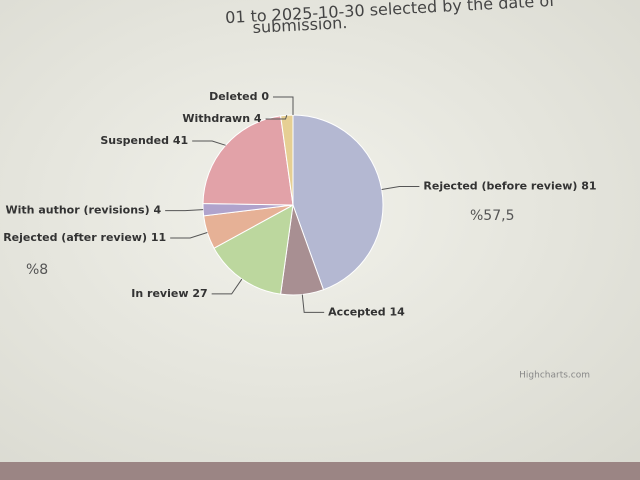 Image resolution: width=640 pixels, height=480 pixels. I want to click on label-name: With author (revisions), so click(78, 210).